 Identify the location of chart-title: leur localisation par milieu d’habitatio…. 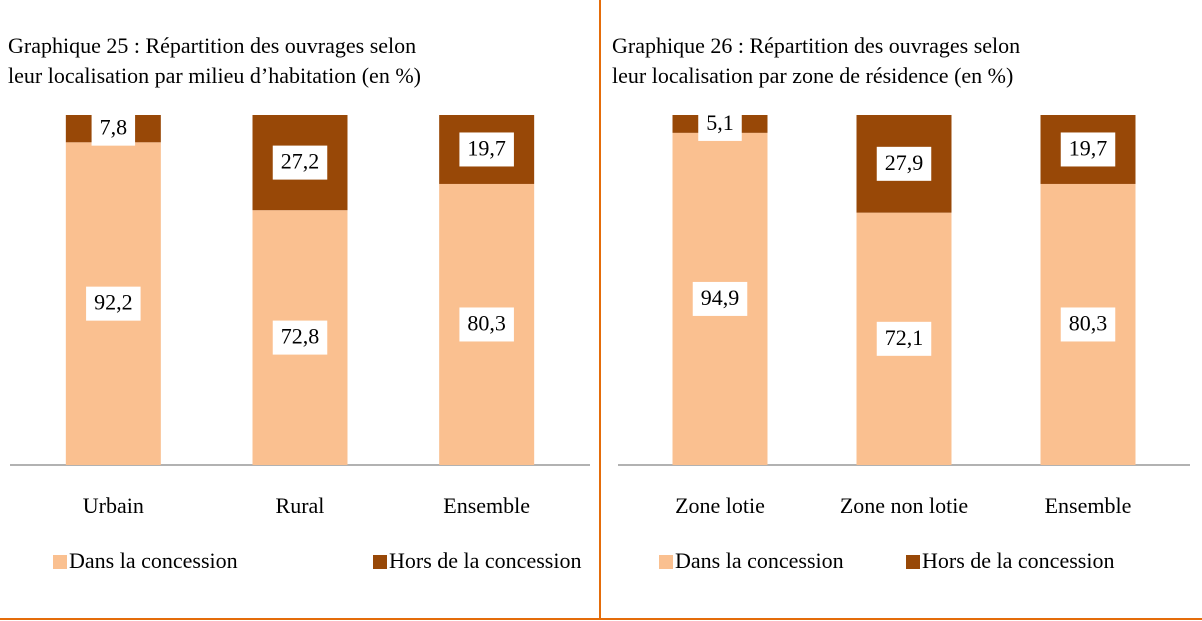
(214, 75).